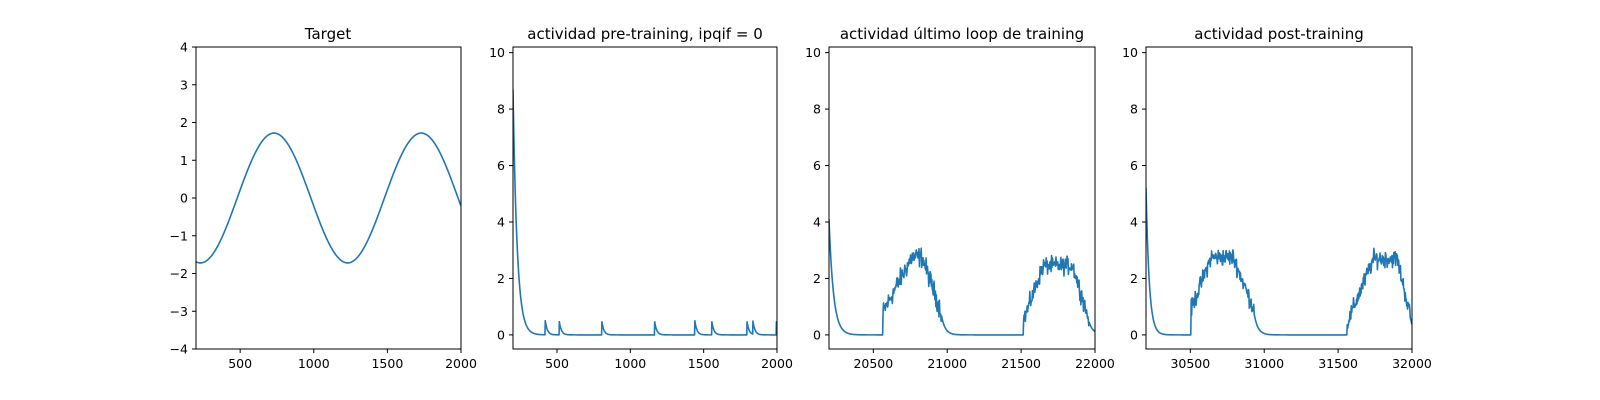 The height and width of the screenshot is (400, 1600). I want to click on y-tick-label: −1, so click(179, 235).